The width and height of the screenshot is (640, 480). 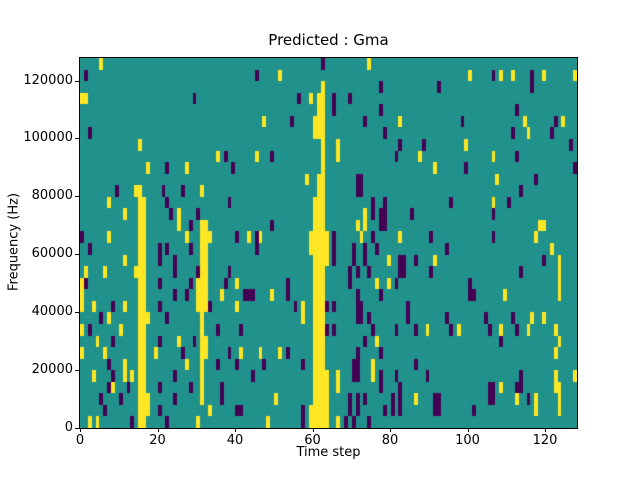 I want to click on y-tick-label: 40000, so click(x=52, y=311).